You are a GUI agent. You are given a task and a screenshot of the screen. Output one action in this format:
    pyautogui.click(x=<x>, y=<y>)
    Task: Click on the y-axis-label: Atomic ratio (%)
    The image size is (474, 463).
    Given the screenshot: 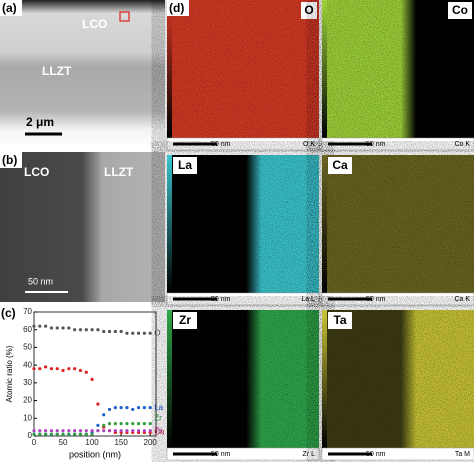 What is the action you would take?
    pyautogui.click(x=9, y=373)
    